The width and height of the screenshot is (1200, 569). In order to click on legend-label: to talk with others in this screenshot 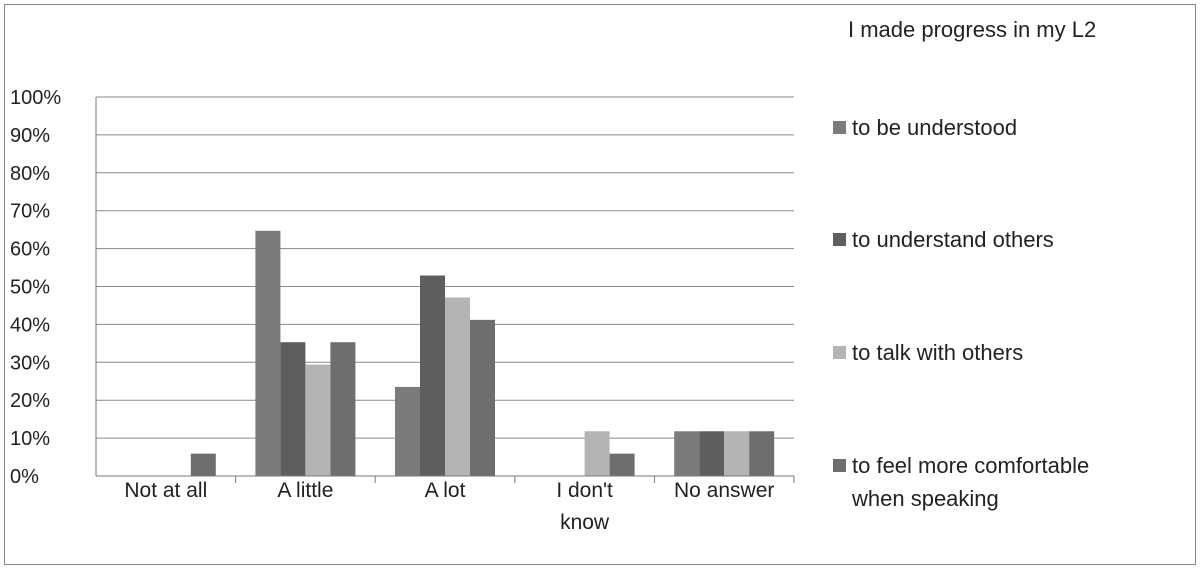, I will do `click(937, 352)`.